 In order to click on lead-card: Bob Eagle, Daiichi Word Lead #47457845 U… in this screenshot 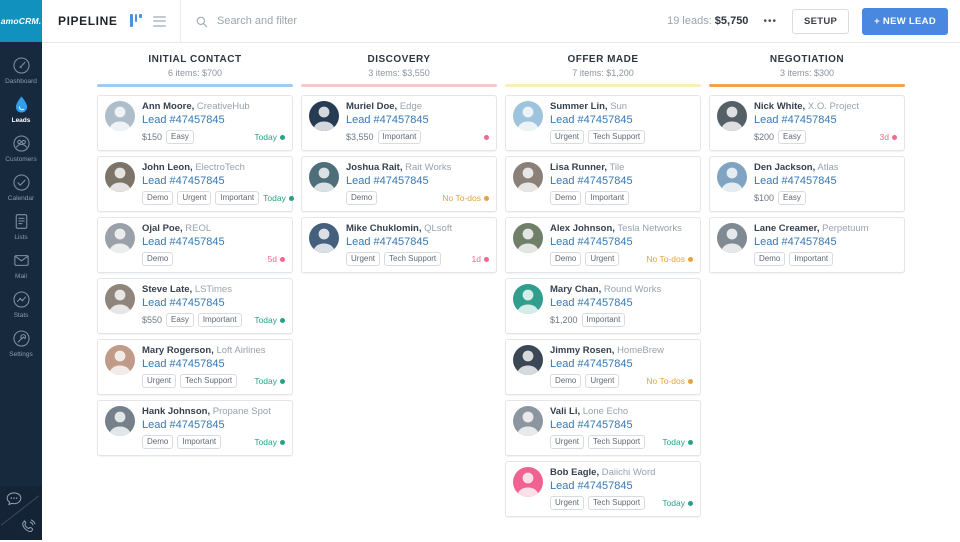, I will do `click(603, 489)`.